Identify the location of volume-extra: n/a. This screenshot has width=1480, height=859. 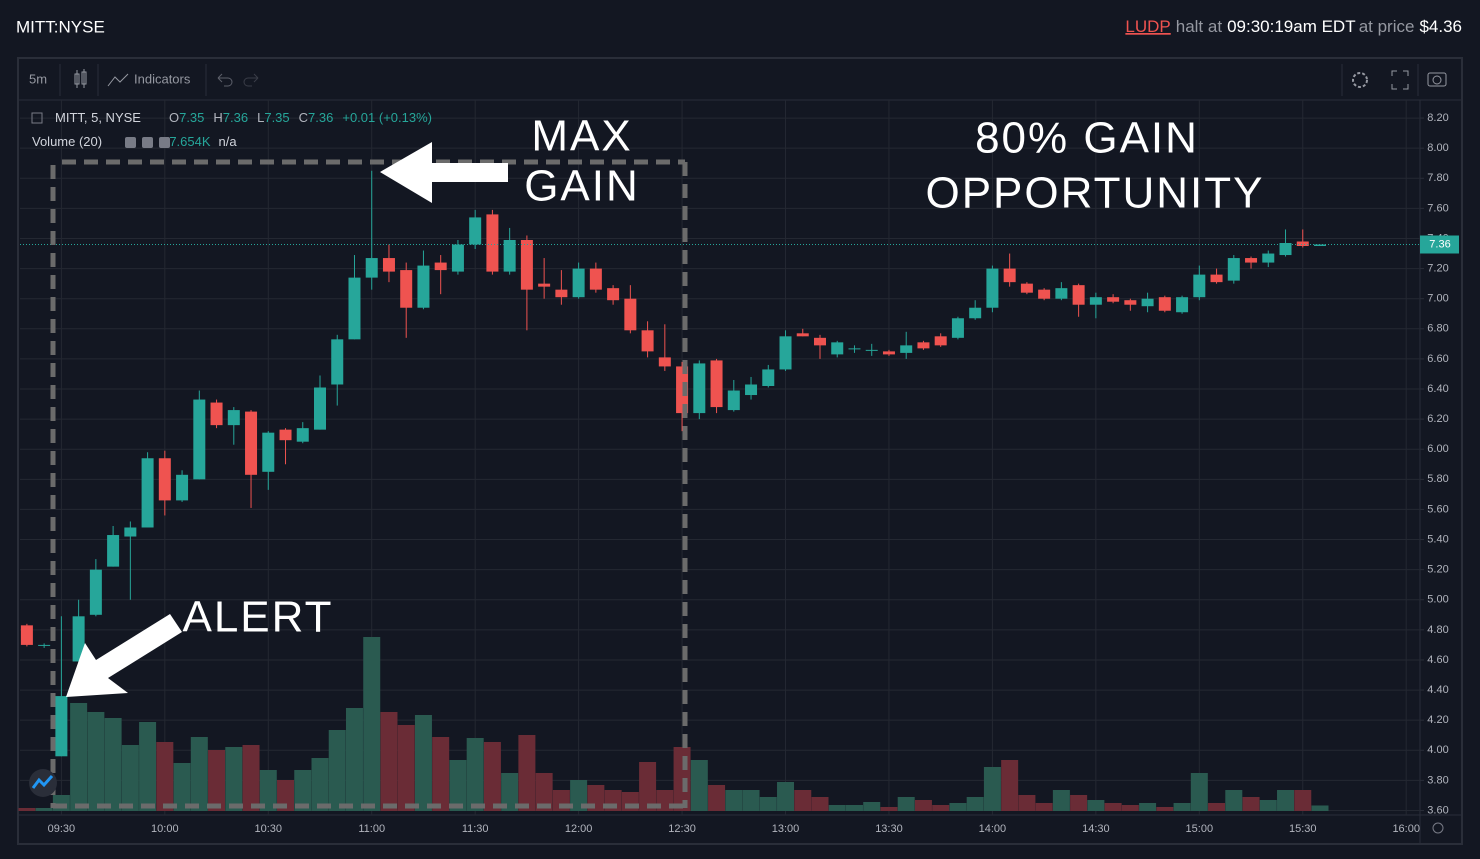
(228, 141).